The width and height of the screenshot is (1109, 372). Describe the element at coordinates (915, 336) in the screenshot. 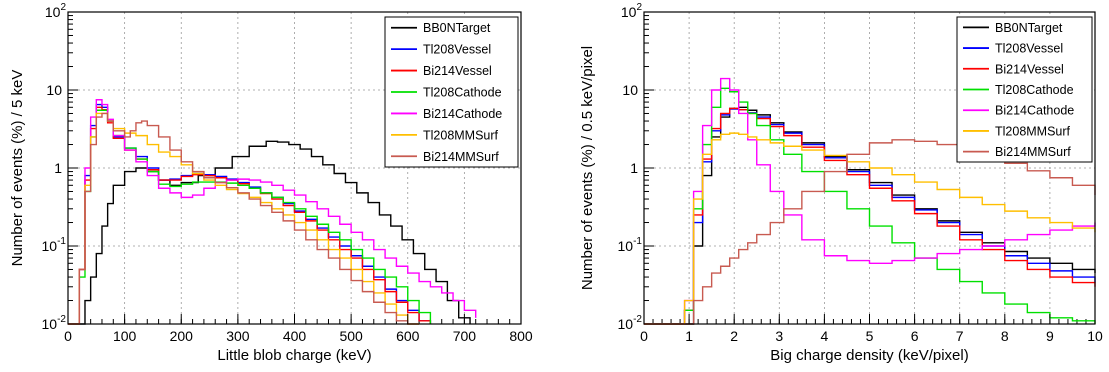

I see `x-tick-label: 6` at that location.